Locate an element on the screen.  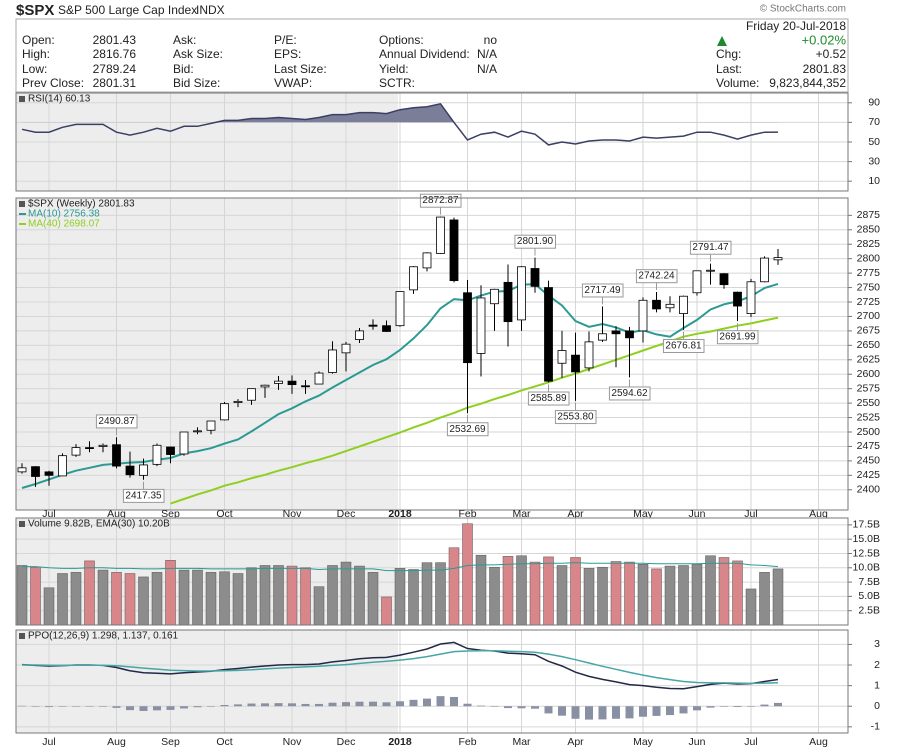
x-tick-label: Mar is located at coordinates (521, 742).